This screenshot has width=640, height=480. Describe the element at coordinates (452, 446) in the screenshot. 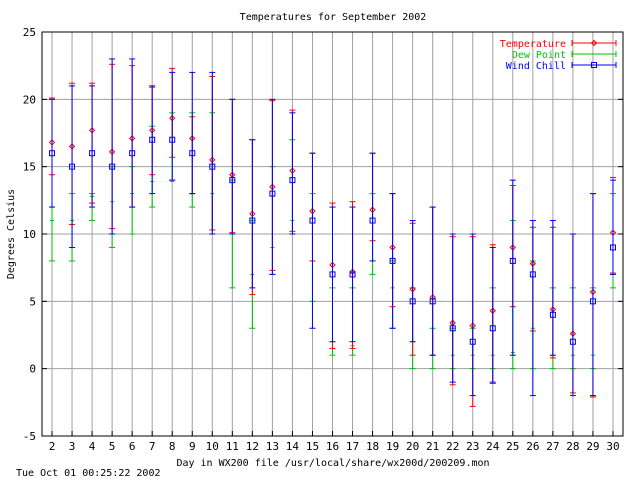

I see `x-tick-label: 22` at that location.